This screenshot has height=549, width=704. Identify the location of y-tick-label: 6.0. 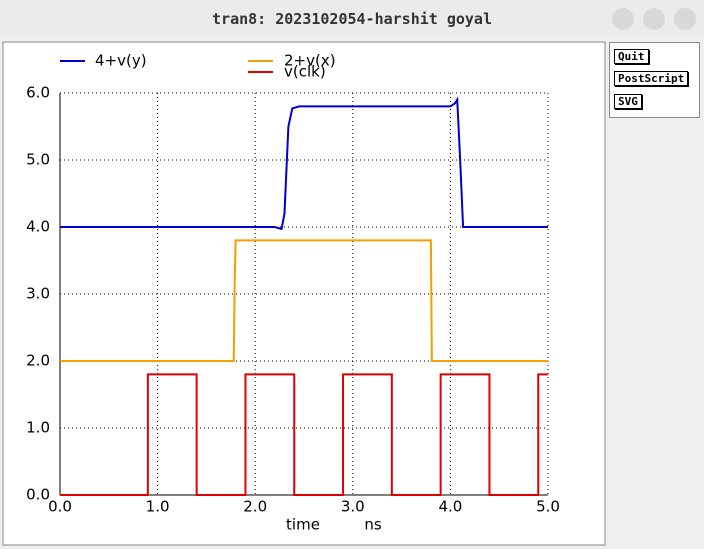
(38, 93).